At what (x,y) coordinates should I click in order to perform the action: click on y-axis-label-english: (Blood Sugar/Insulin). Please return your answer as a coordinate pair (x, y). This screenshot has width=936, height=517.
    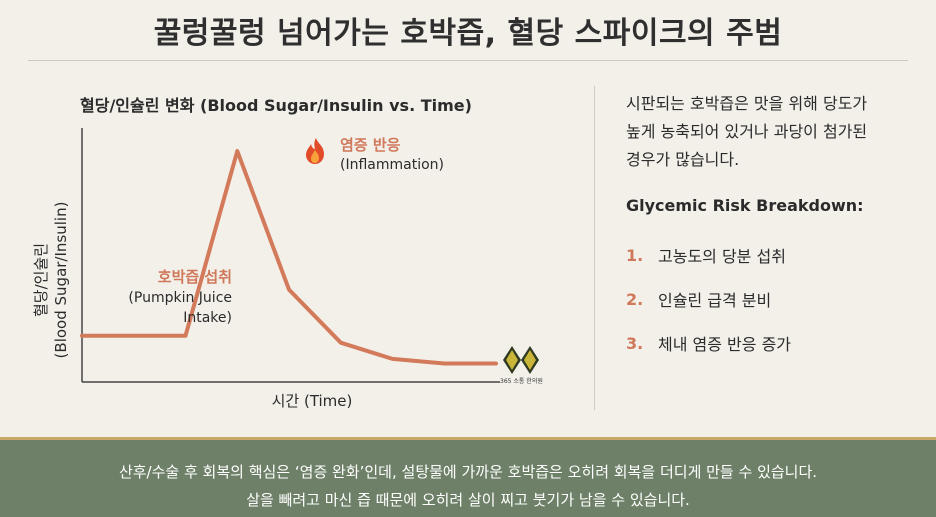
    Looking at the image, I should click on (61, 280).